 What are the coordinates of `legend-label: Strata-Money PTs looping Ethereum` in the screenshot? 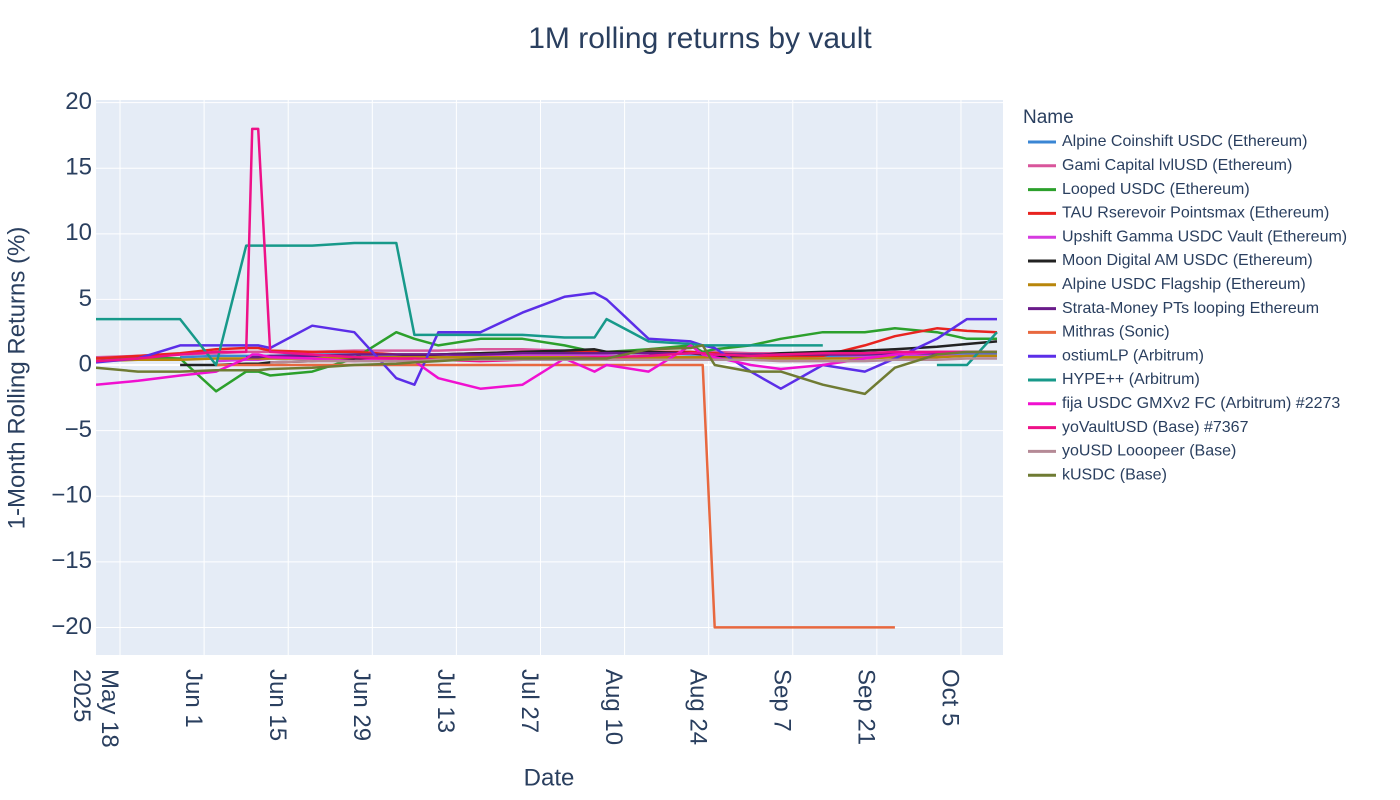 It's located at (1190, 308).